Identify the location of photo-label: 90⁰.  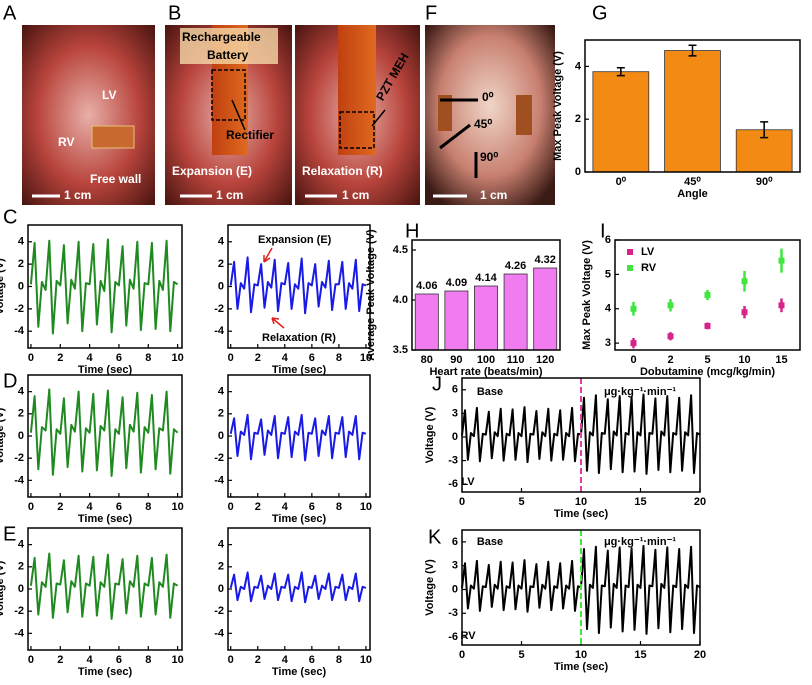
(489, 157).